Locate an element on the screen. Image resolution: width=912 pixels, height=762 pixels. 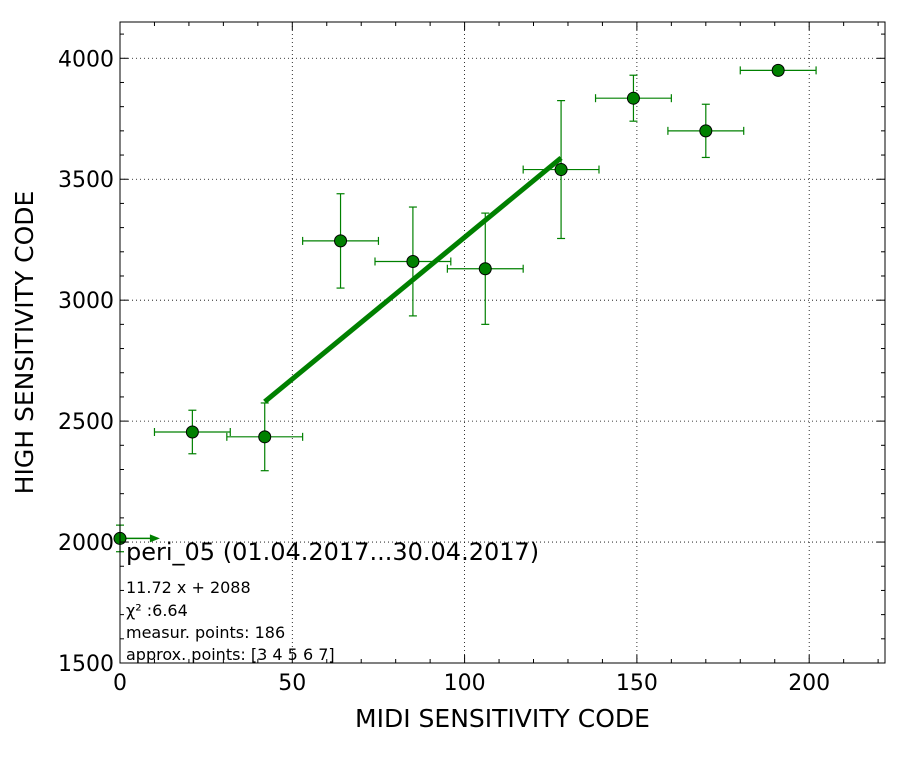
arrow-head is located at coordinates (154, 538).